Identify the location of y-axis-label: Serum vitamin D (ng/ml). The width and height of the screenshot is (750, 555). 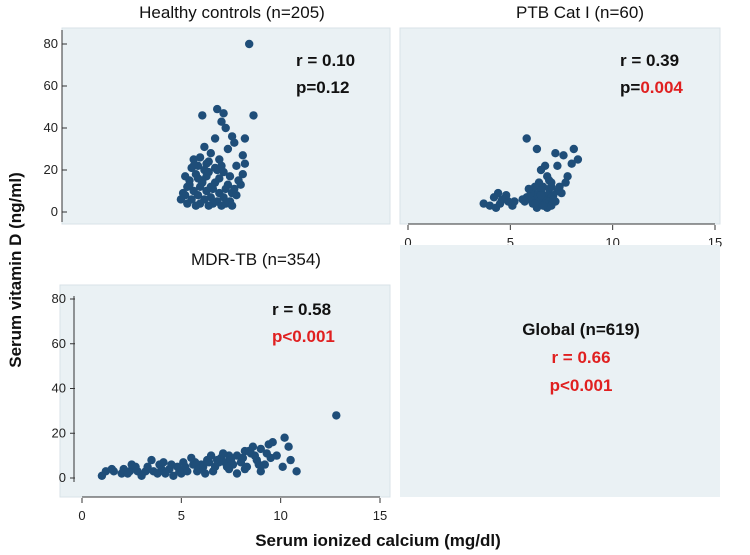
(15, 270).